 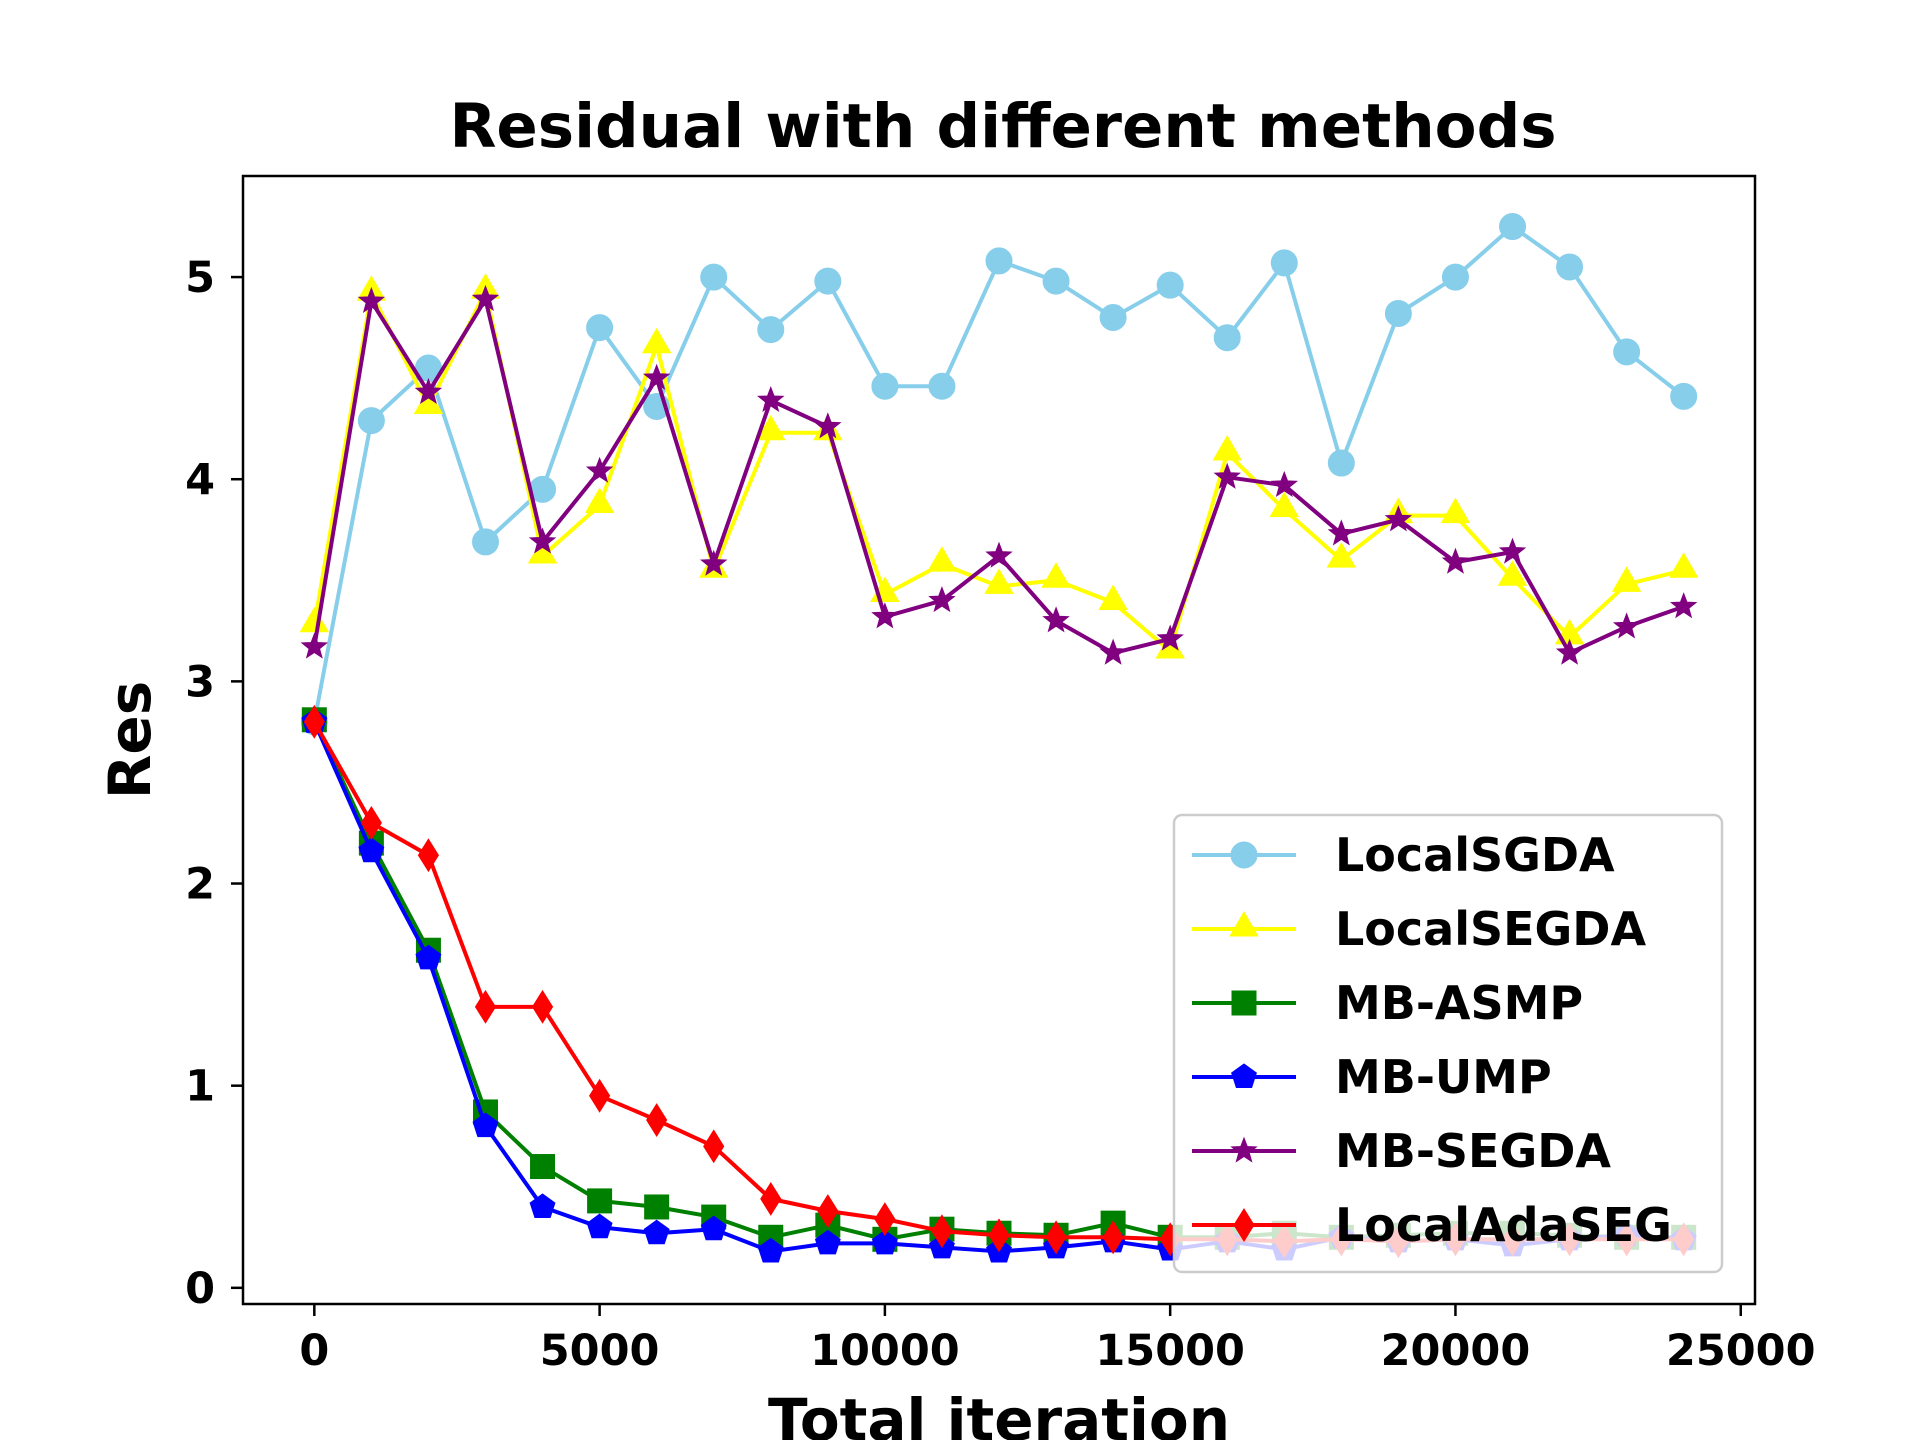 What do you see at coordinates (200, 278) in the screenshot?
I see `y-tick-label: 5` at bounding box center [200, 278].